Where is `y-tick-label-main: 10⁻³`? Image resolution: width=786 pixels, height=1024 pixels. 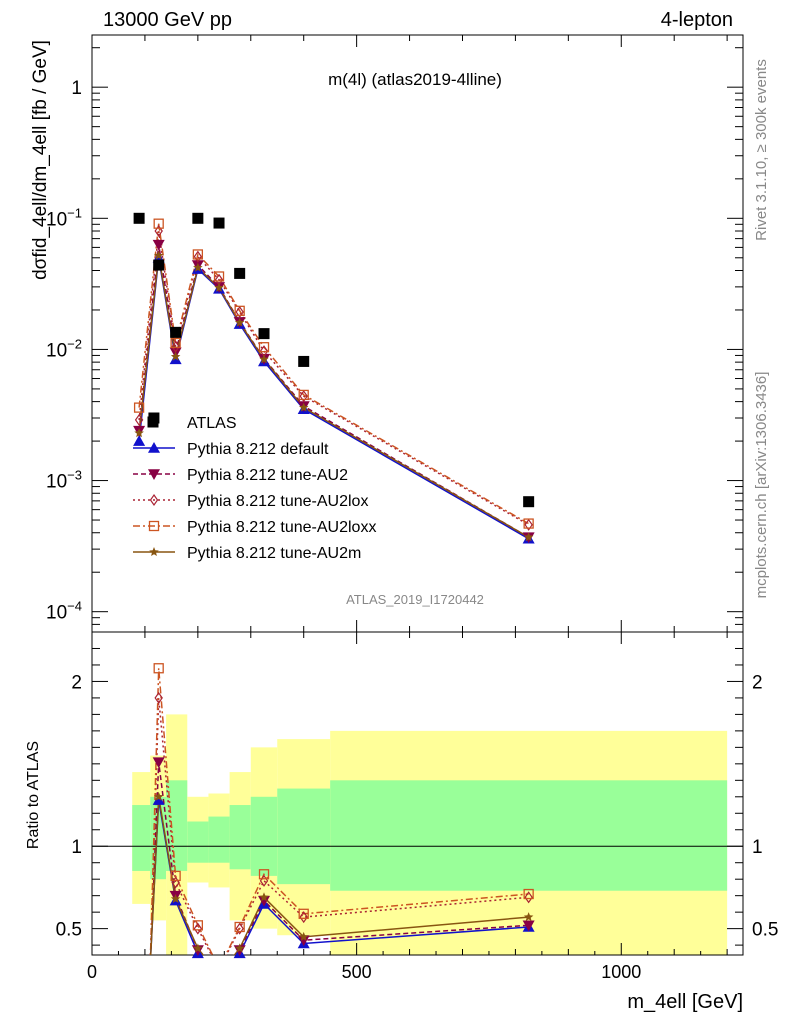 y-tick-label-main: 10⁻³ is located at coordinates (64, 480).